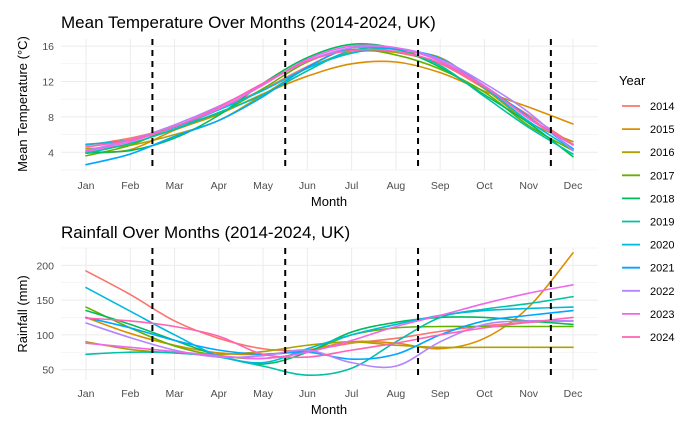 This screenshot has height=432, width=700. Describe the element at coordinates (219, 394) in the screenshot. I see `rainfall-x-tick-label: Apr` at that location.